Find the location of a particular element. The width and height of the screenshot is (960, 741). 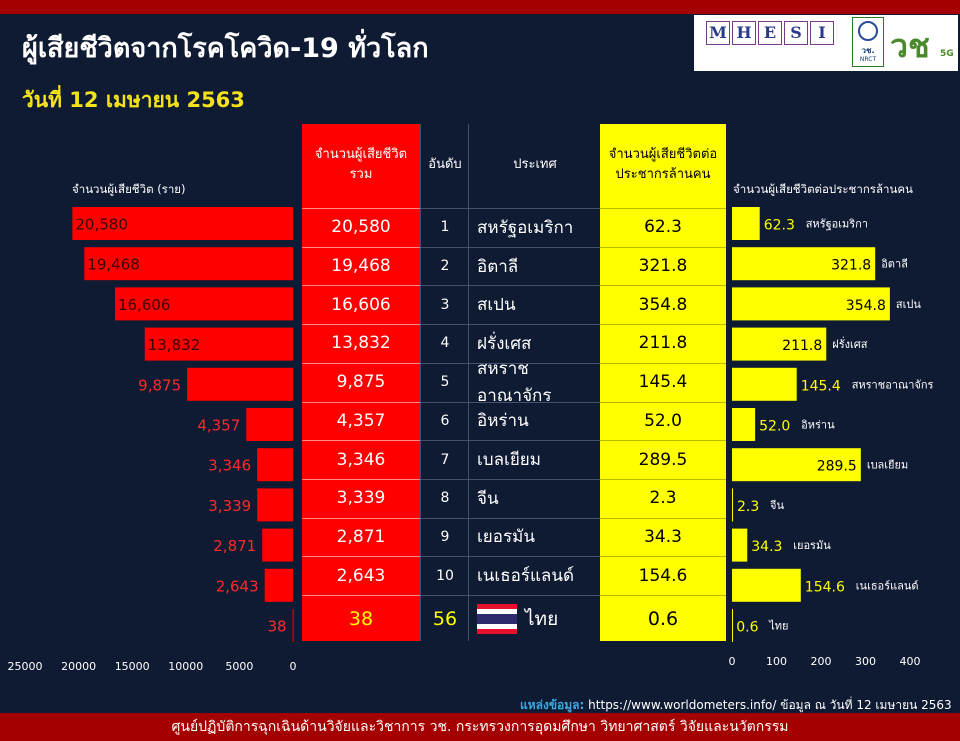

left-bar-label: 3,346 is located at coordinates (229, 466).